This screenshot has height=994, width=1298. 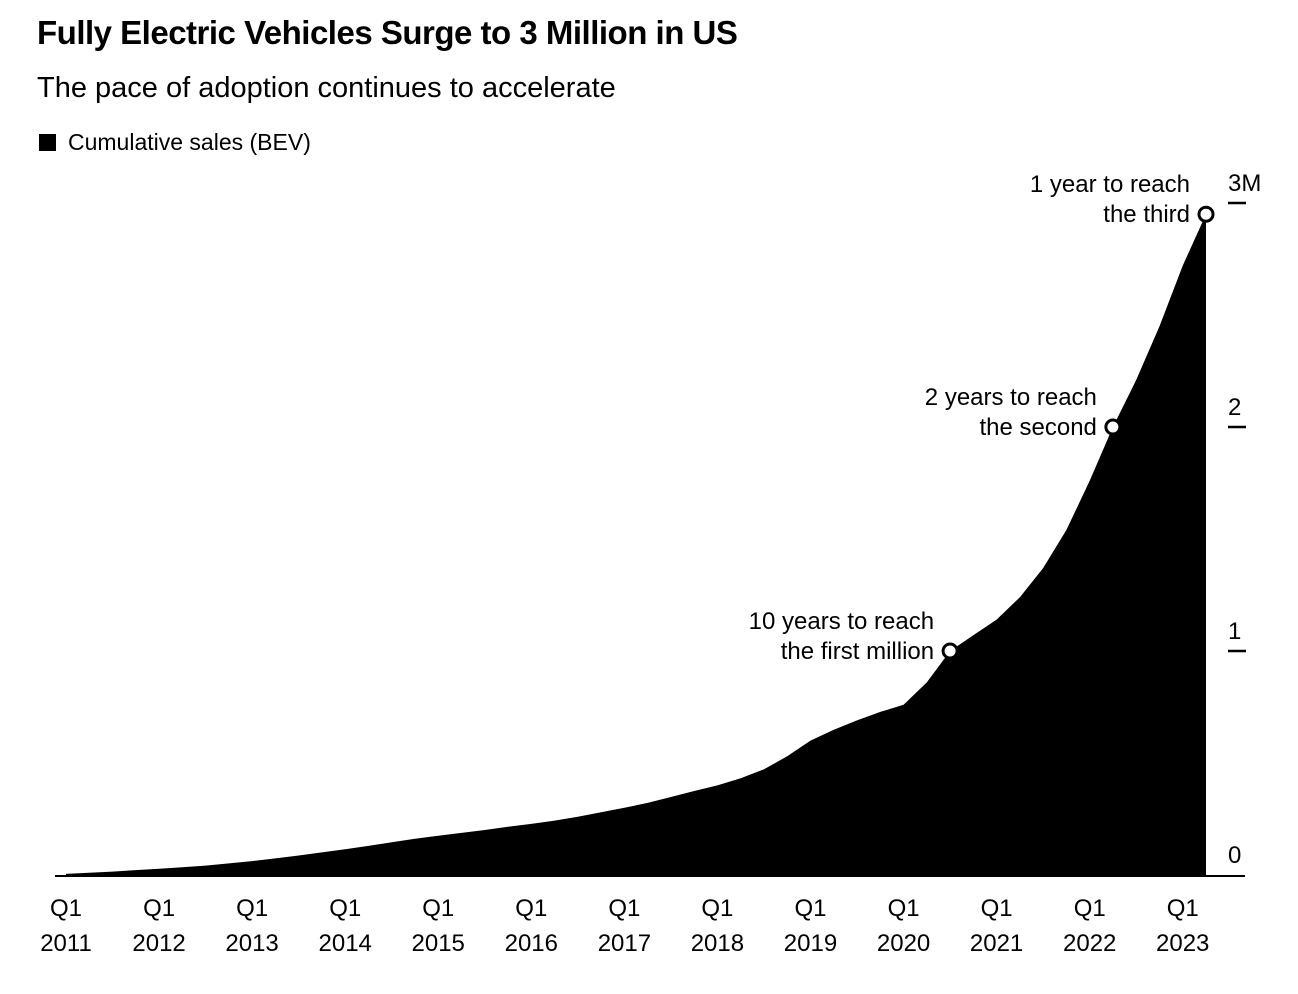 What do you see at coordinates (47, 142) in the screenshot?
I see `legend-swatch-icon` at bounding box center [47, 142].